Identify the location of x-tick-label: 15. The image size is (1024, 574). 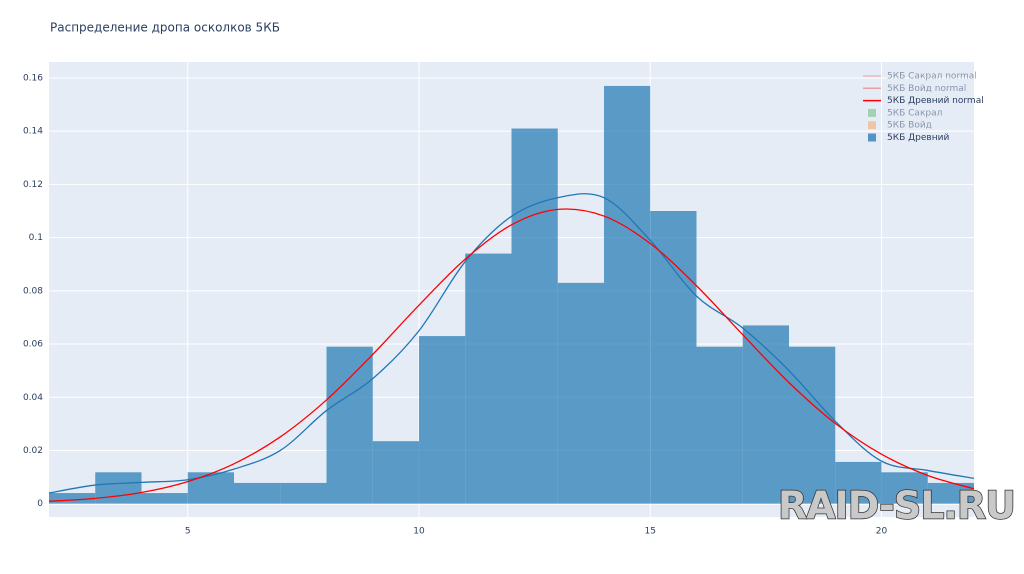
(650, 532).